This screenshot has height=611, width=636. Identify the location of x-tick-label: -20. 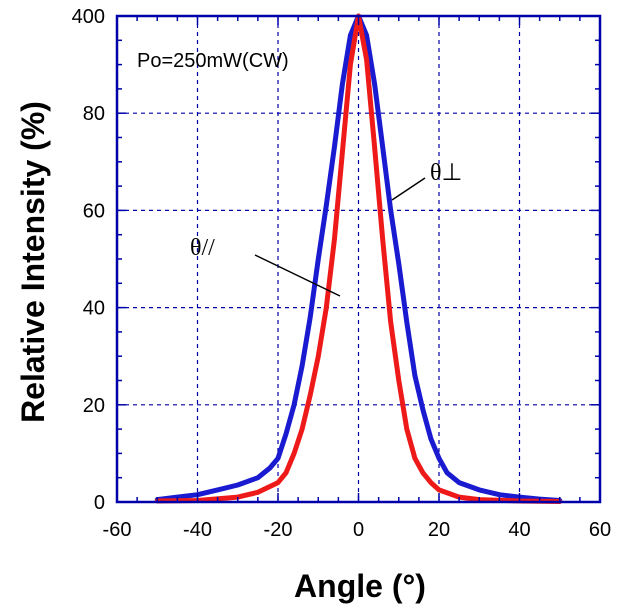
(278, 530).